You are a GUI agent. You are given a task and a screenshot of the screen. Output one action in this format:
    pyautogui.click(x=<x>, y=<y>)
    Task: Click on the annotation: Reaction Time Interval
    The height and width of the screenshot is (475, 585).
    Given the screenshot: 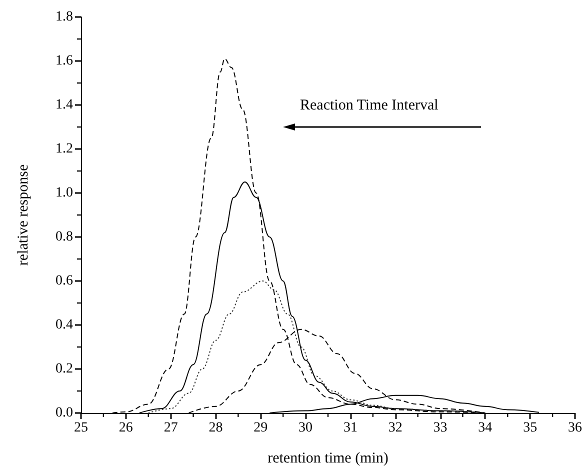 What is the action you would take?
    pyautogui.click(x=369, y=106)
    